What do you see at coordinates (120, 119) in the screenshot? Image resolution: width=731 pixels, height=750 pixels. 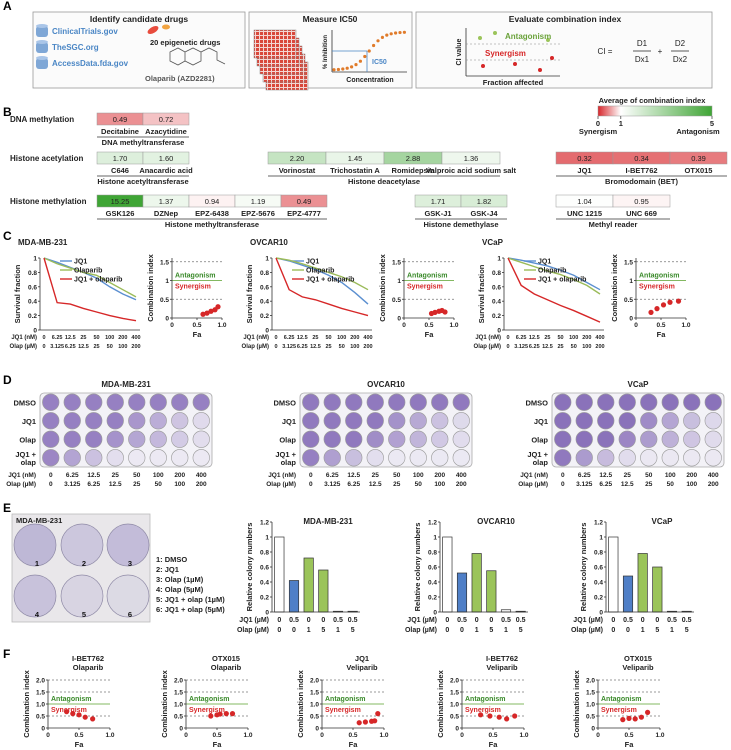 I see `cell-value: 0.49` at bounding box center [120, 119].